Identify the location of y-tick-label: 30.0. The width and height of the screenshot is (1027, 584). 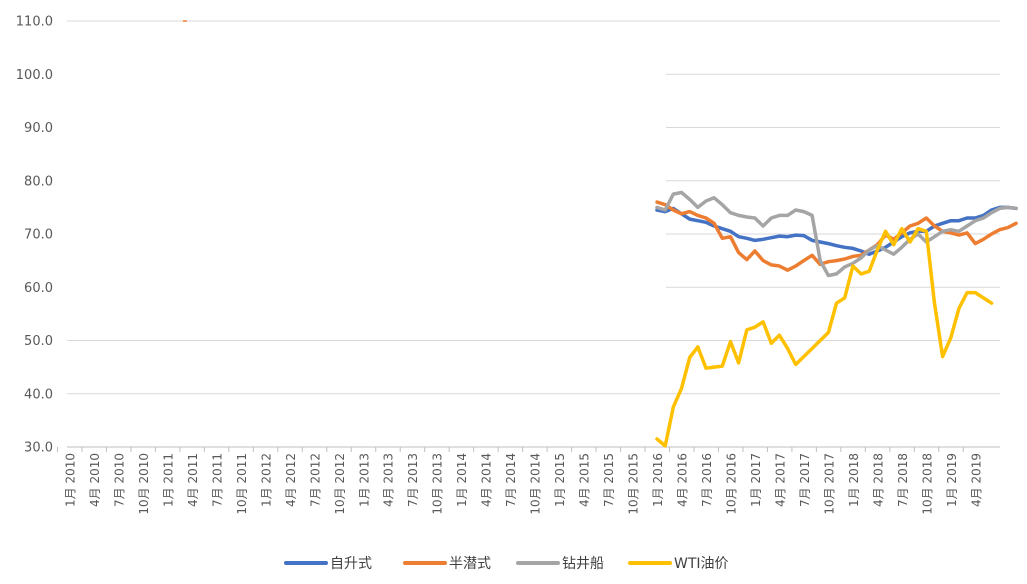
(38, 448).